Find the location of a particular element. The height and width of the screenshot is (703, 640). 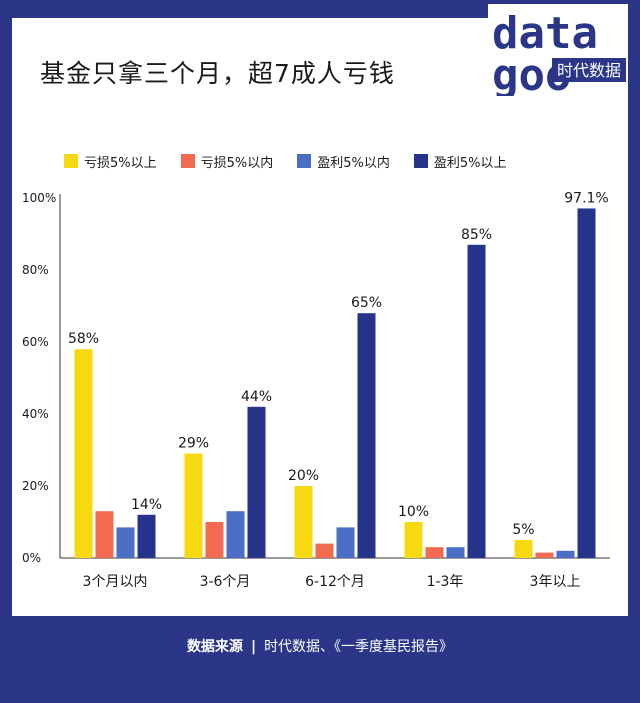

data-label: 29% is located at coordinates (193, 444).